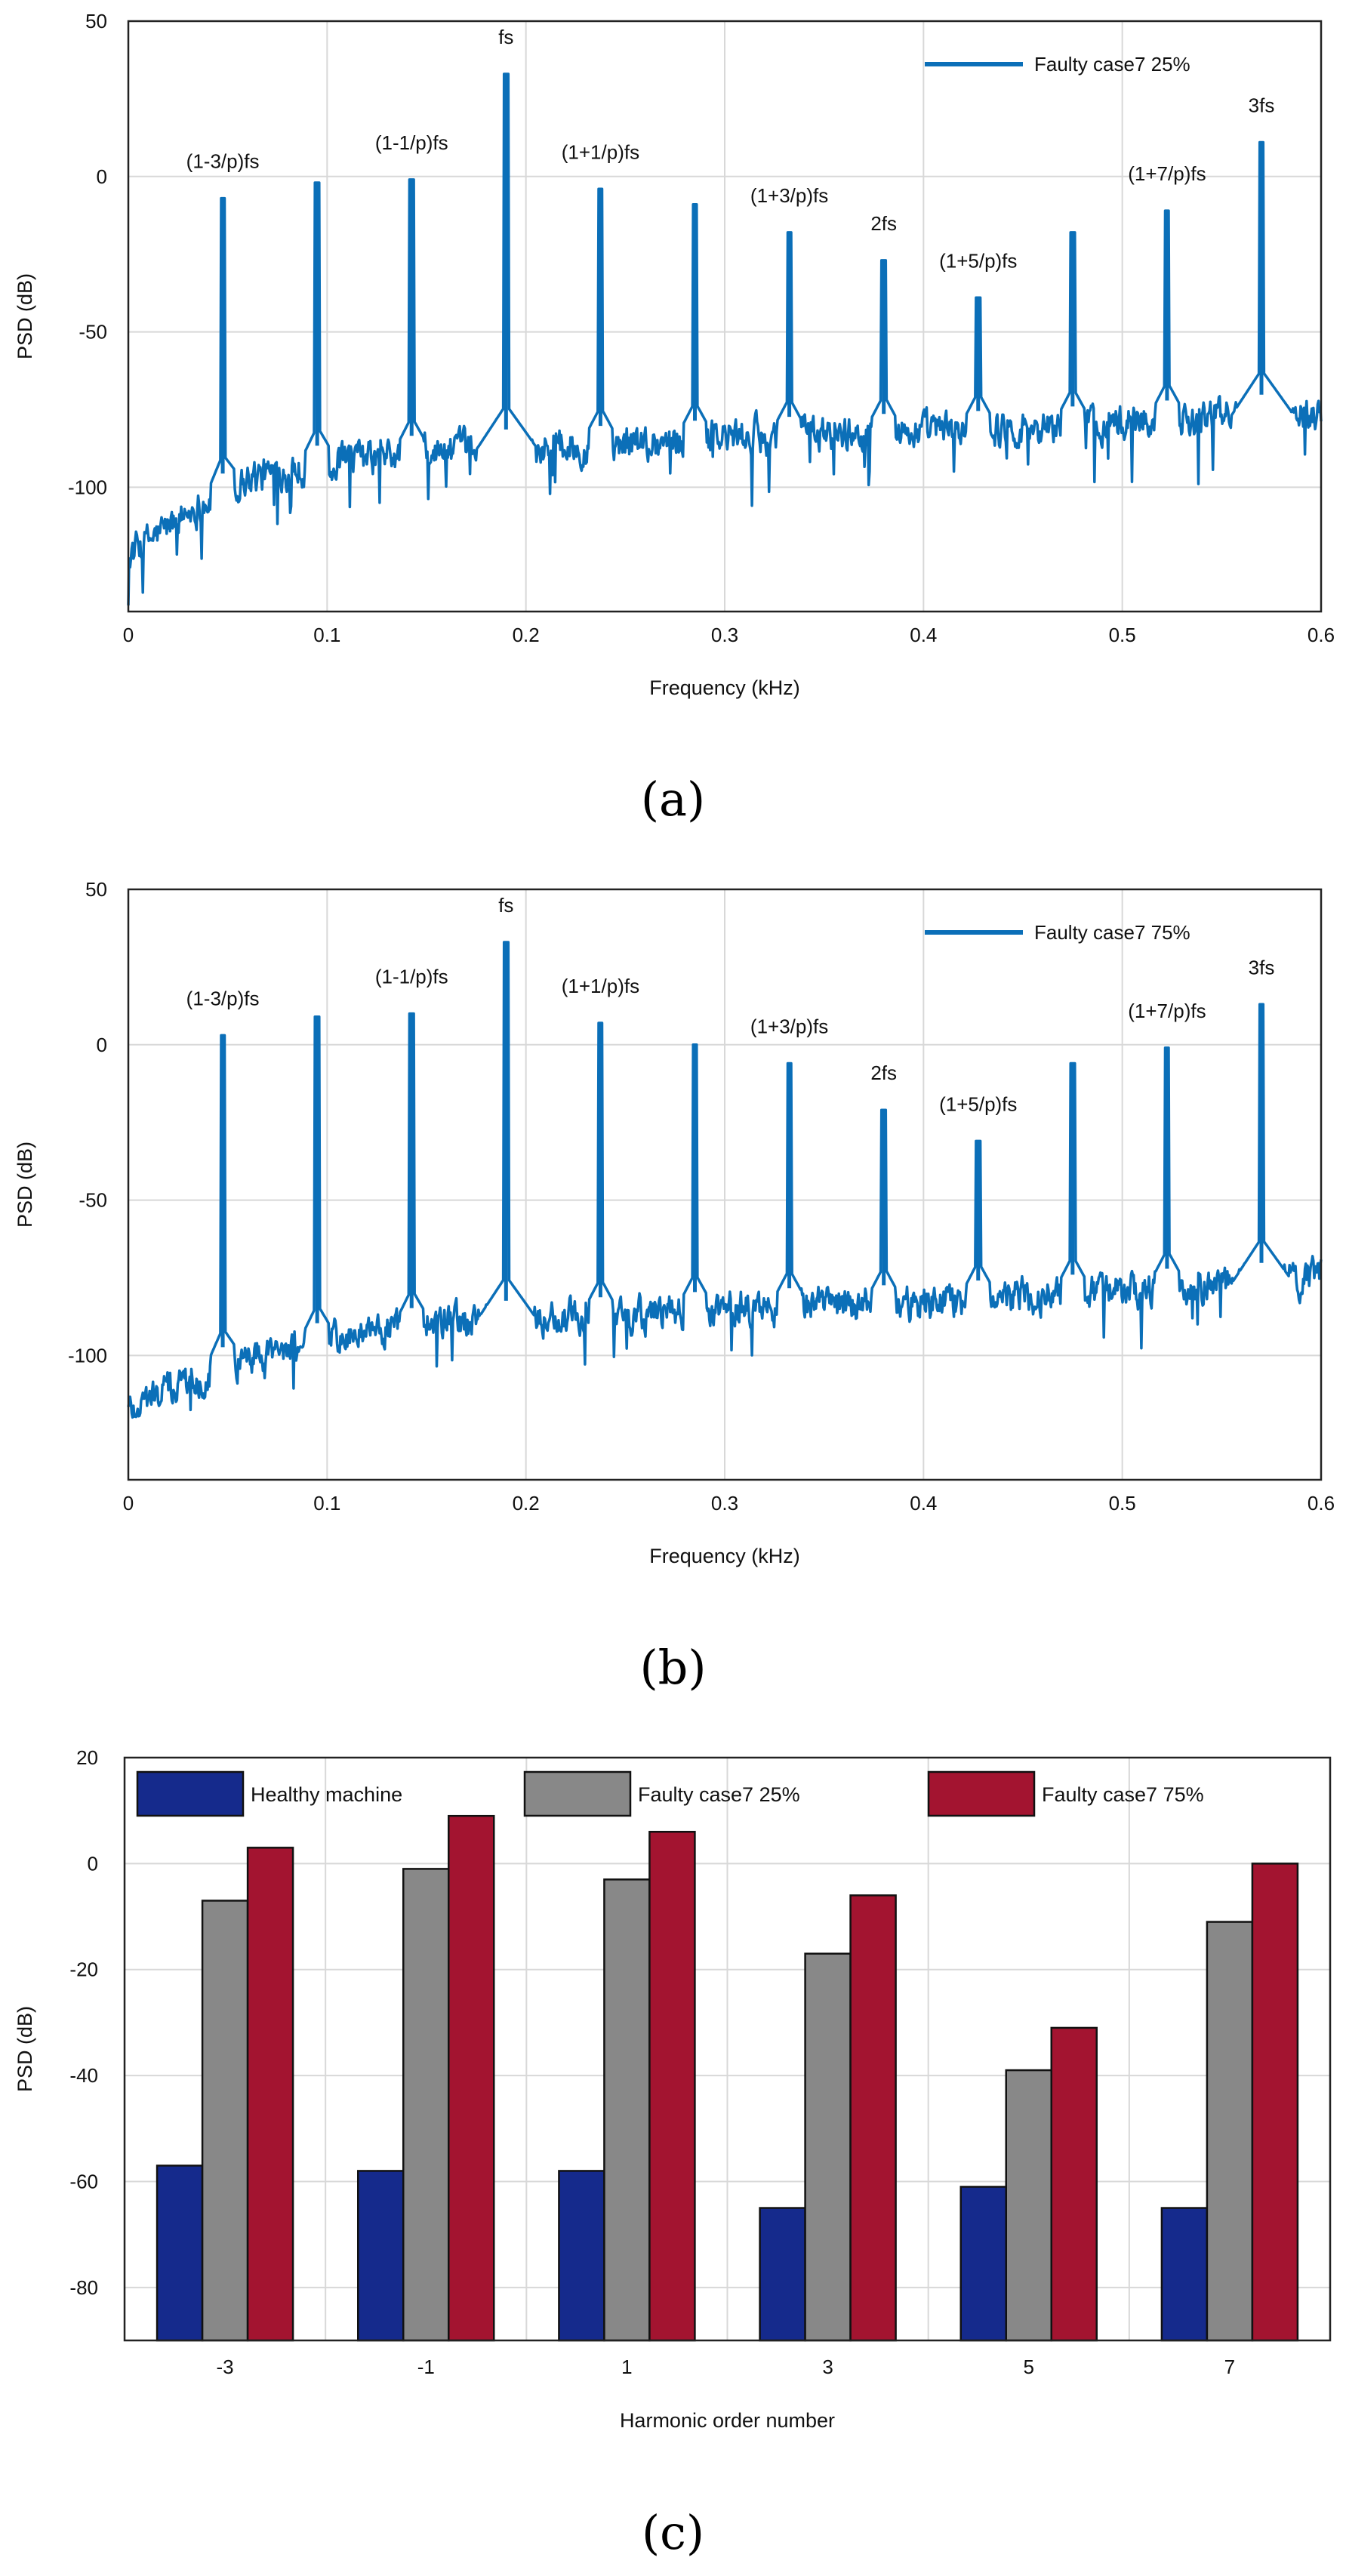 The width and height of the screenshot is (1346, 2576). Describe the element at coordinates (827, 2367) in the screenshot. I see `x-tick-label: 3` at that location.